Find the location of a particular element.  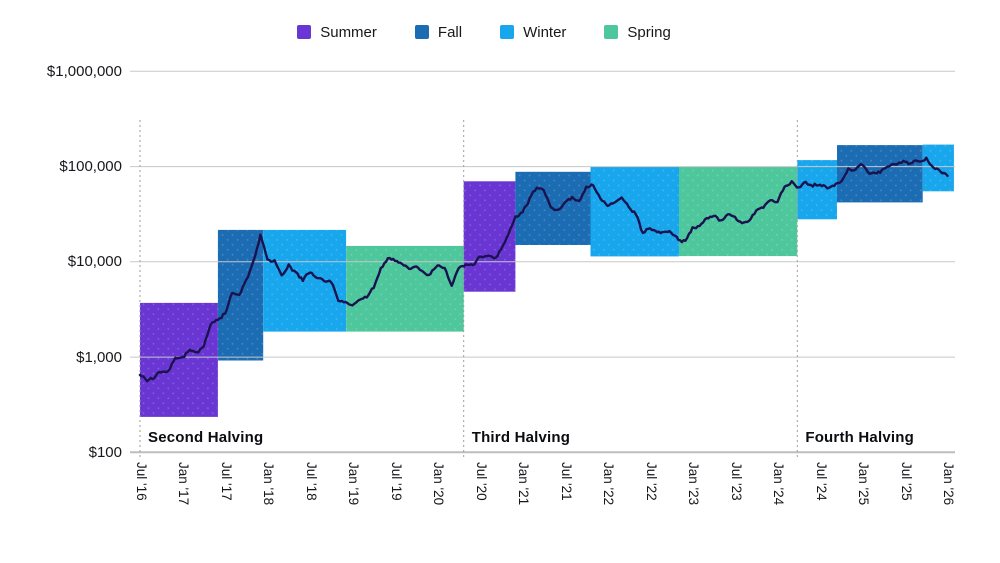

x-tick-label: Jan '19 is located at coordinates (354, 484).